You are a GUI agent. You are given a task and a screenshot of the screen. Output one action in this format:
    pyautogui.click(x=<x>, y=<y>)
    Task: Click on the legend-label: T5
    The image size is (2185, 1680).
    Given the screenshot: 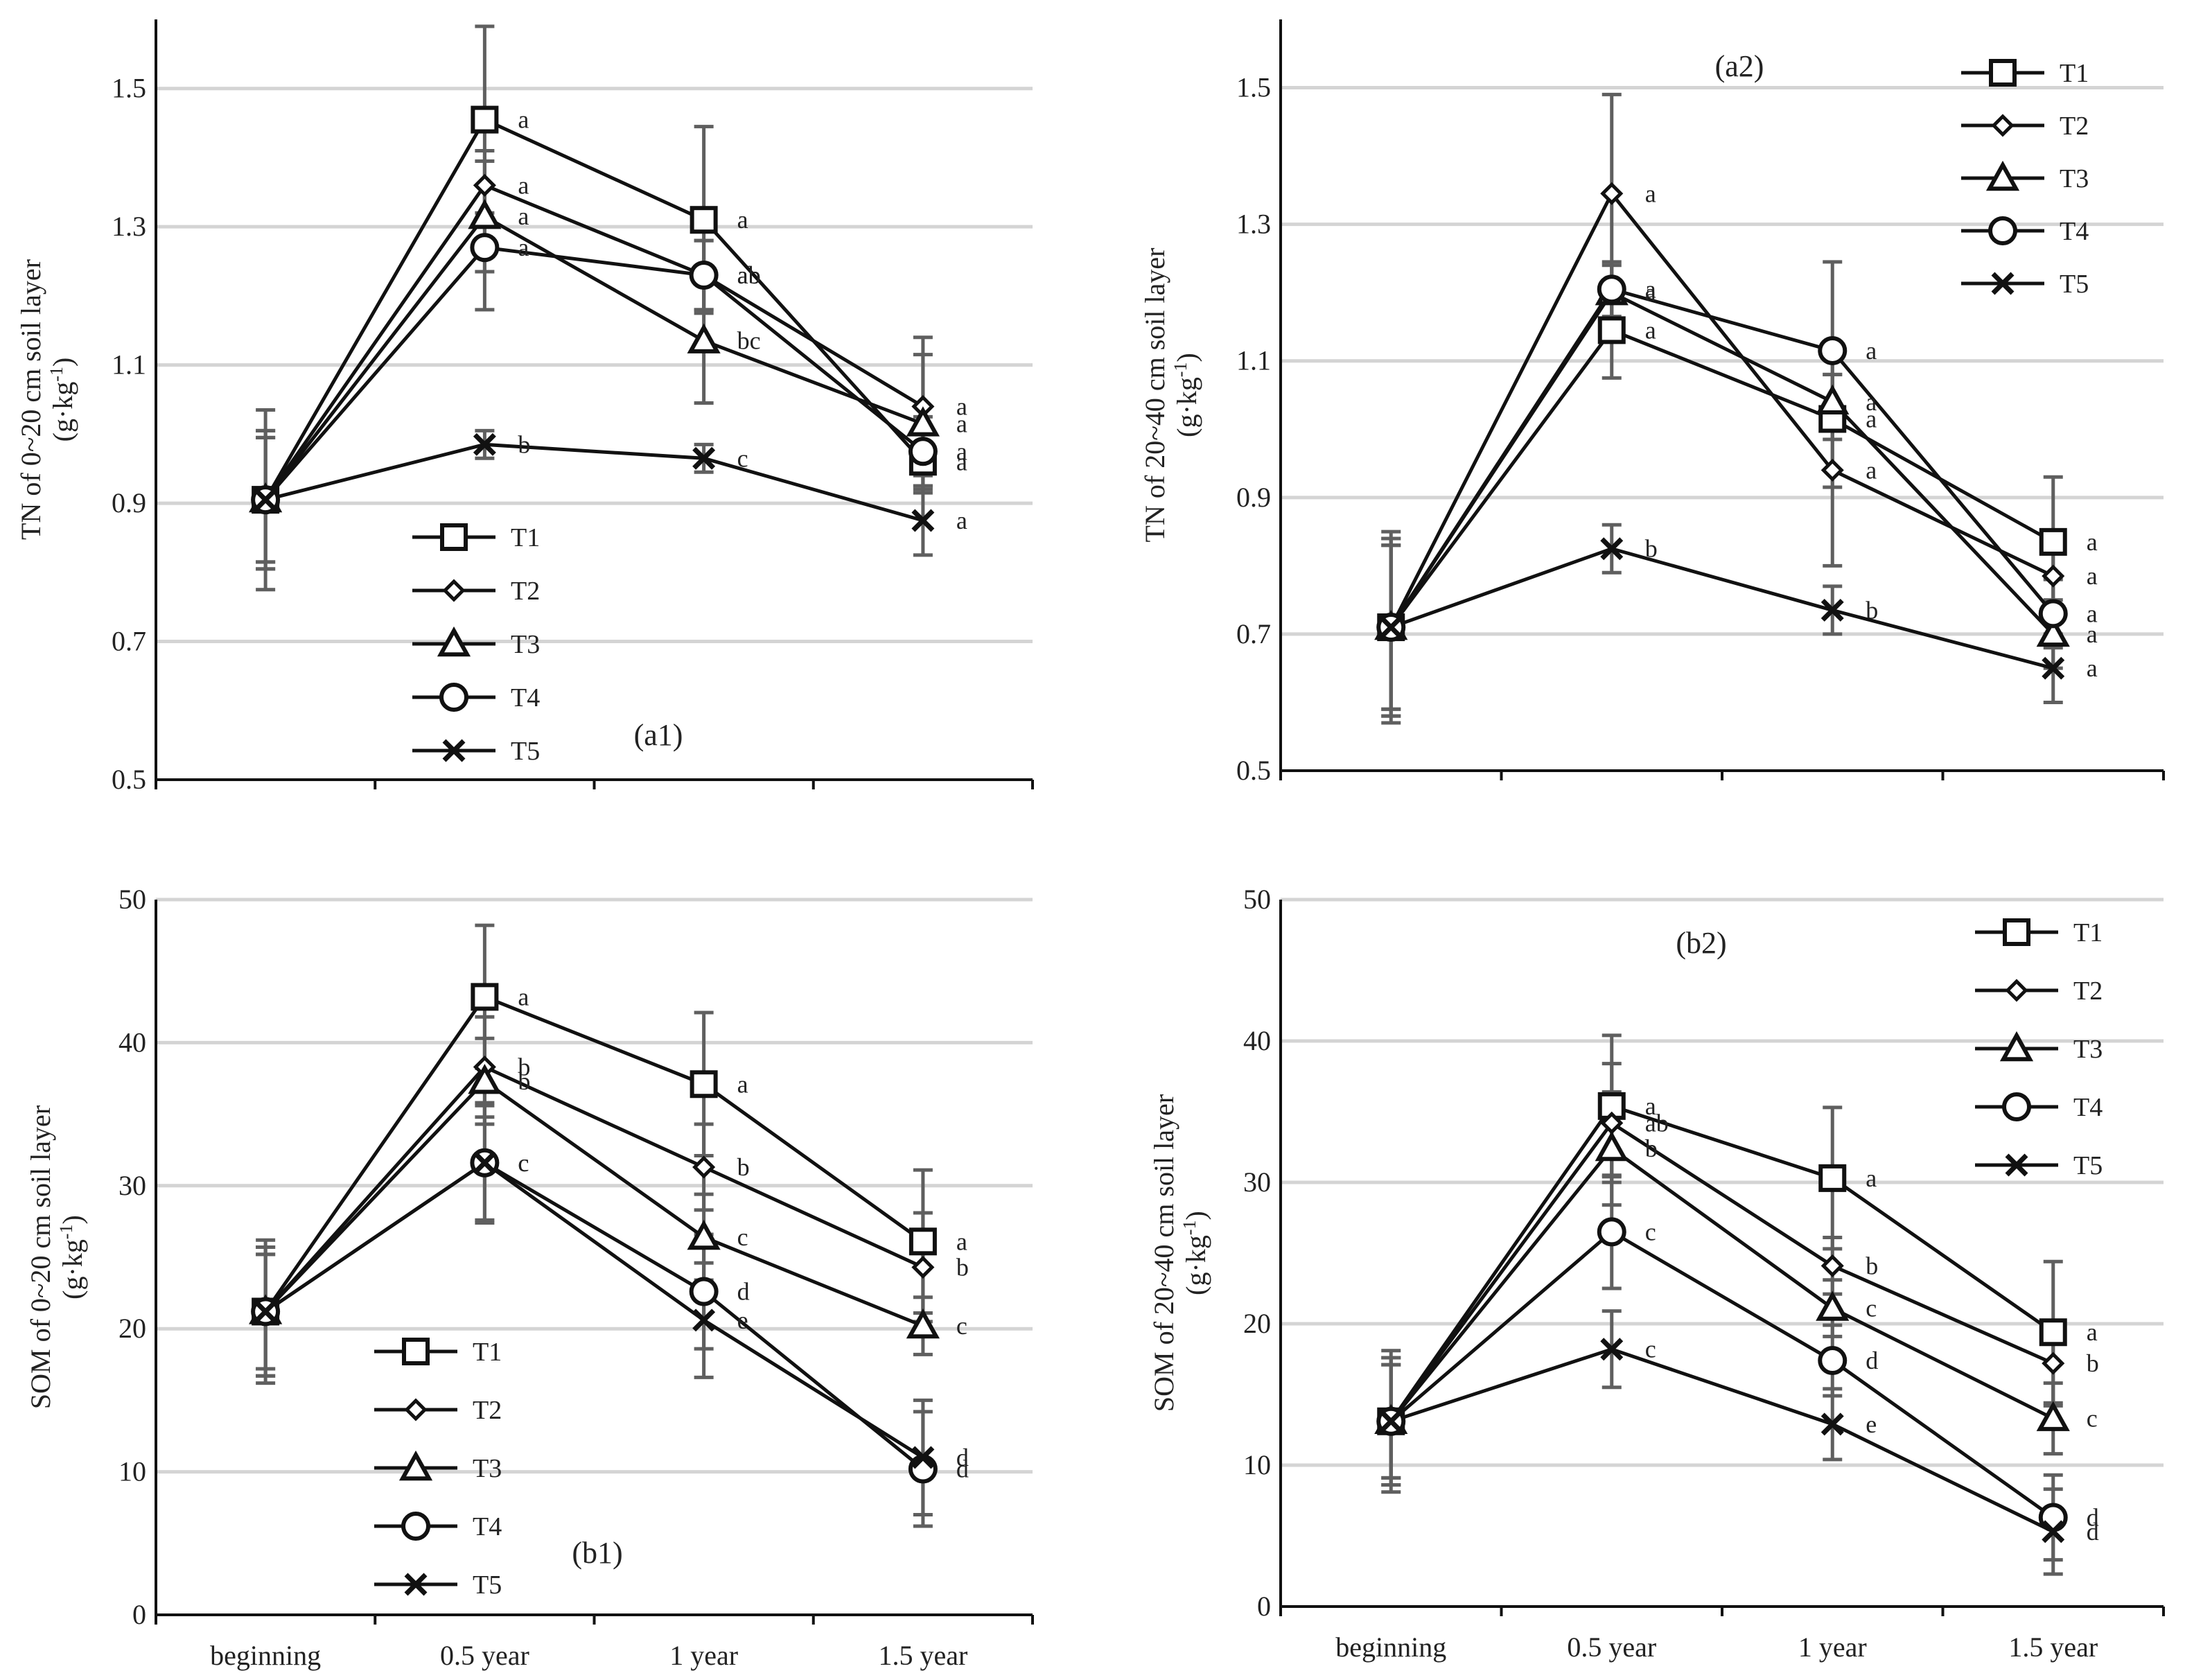 What is the action you would take?
    pyautogui.click(x=2088, y=1165)
    